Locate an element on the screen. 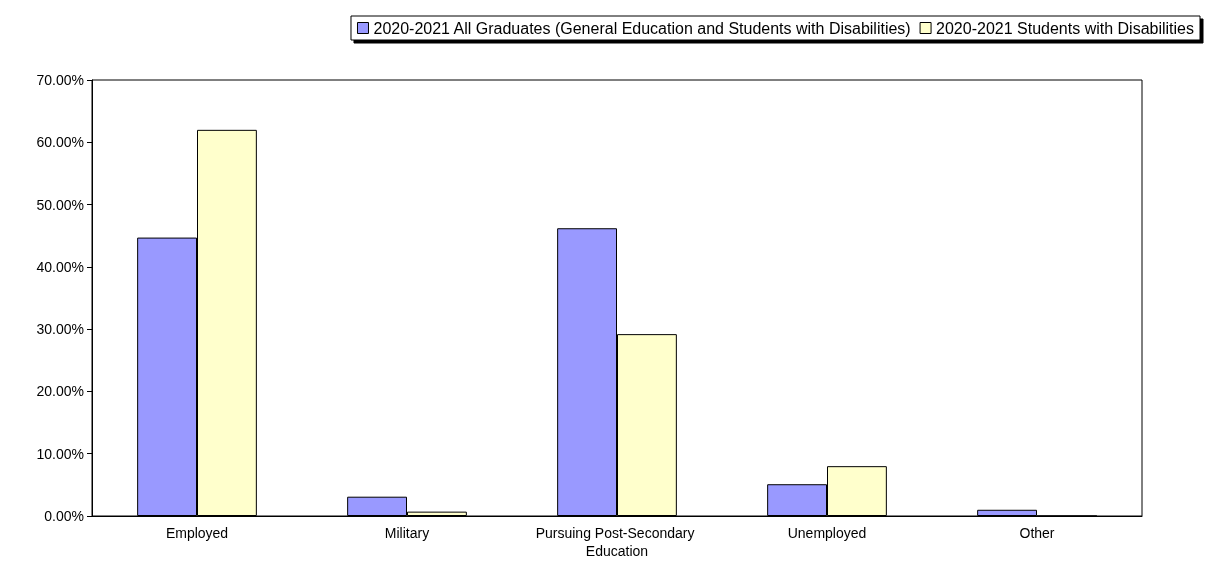 This screenshot has width=1214, height=584. y-tick-label: 0.00% is located at coordinates (64, 516).